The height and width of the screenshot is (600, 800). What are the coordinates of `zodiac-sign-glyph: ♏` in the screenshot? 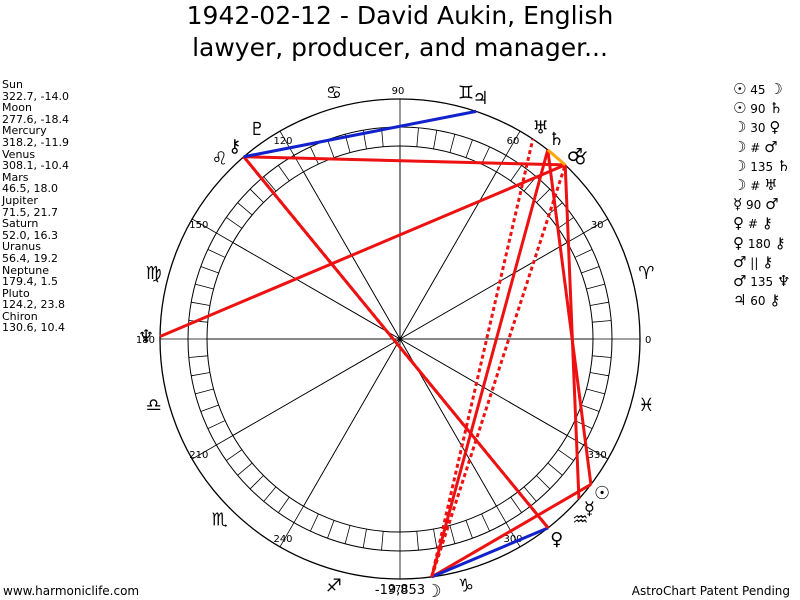 It's located at (220, 519).